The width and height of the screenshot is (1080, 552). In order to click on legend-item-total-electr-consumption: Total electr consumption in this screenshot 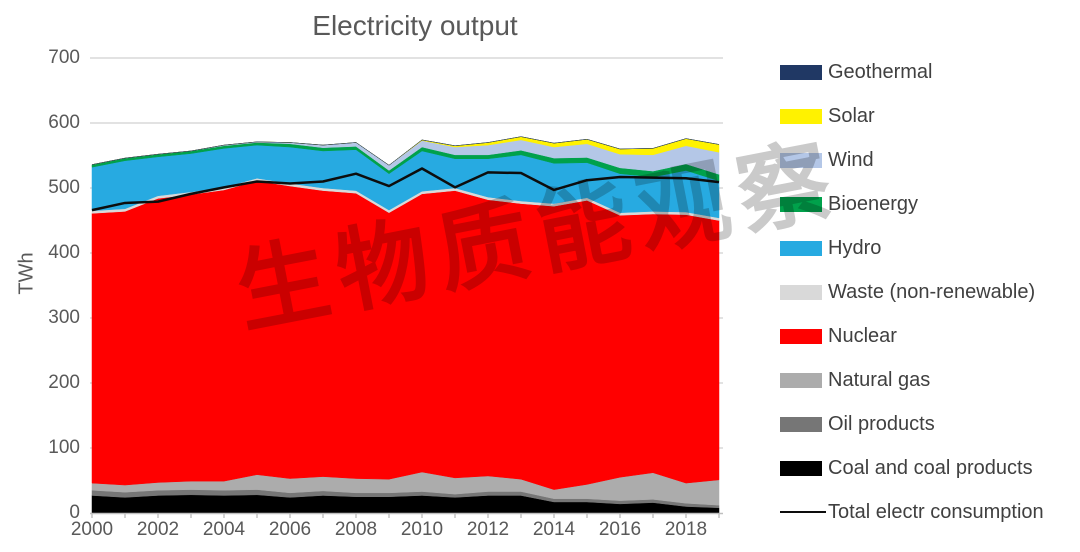, I will do `click(912, 512)`.